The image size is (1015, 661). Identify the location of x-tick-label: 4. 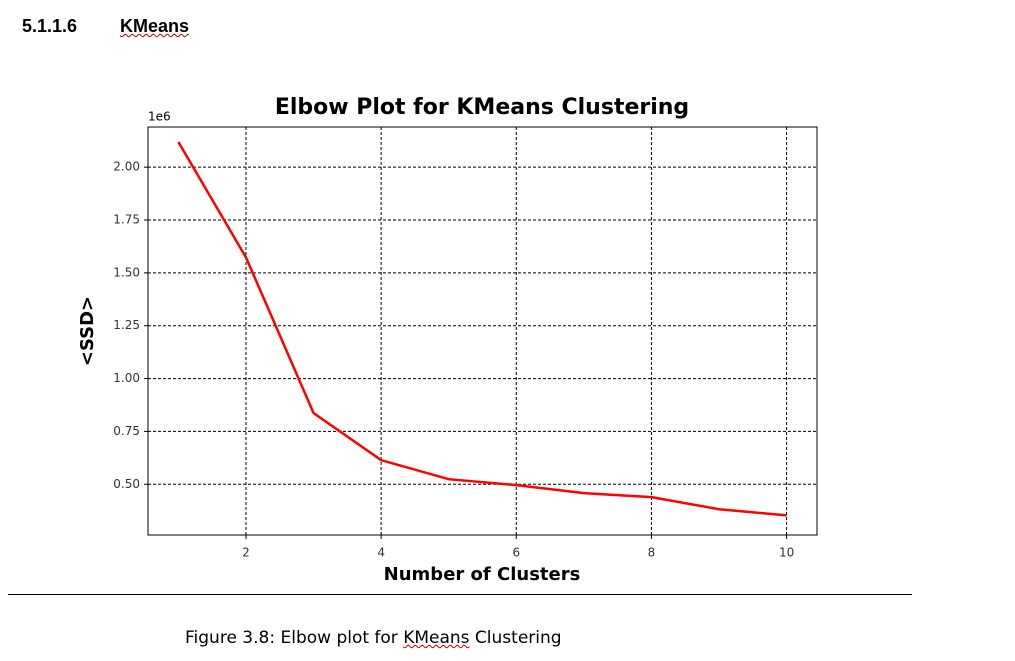
(381, 553).